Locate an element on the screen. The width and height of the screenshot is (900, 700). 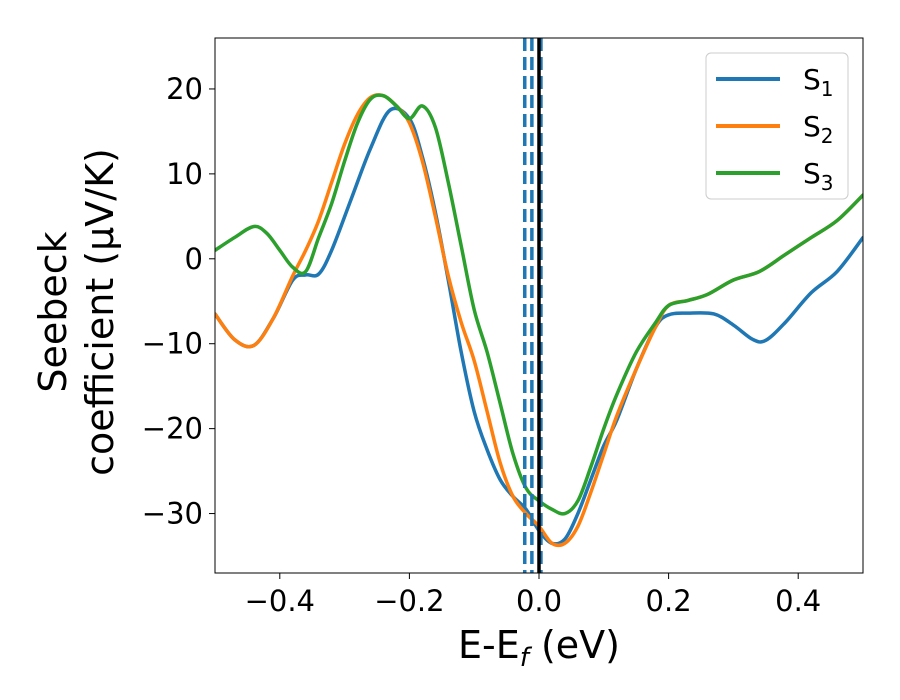
legend: S1 S2 S3 is located at coordinates (777, 126).